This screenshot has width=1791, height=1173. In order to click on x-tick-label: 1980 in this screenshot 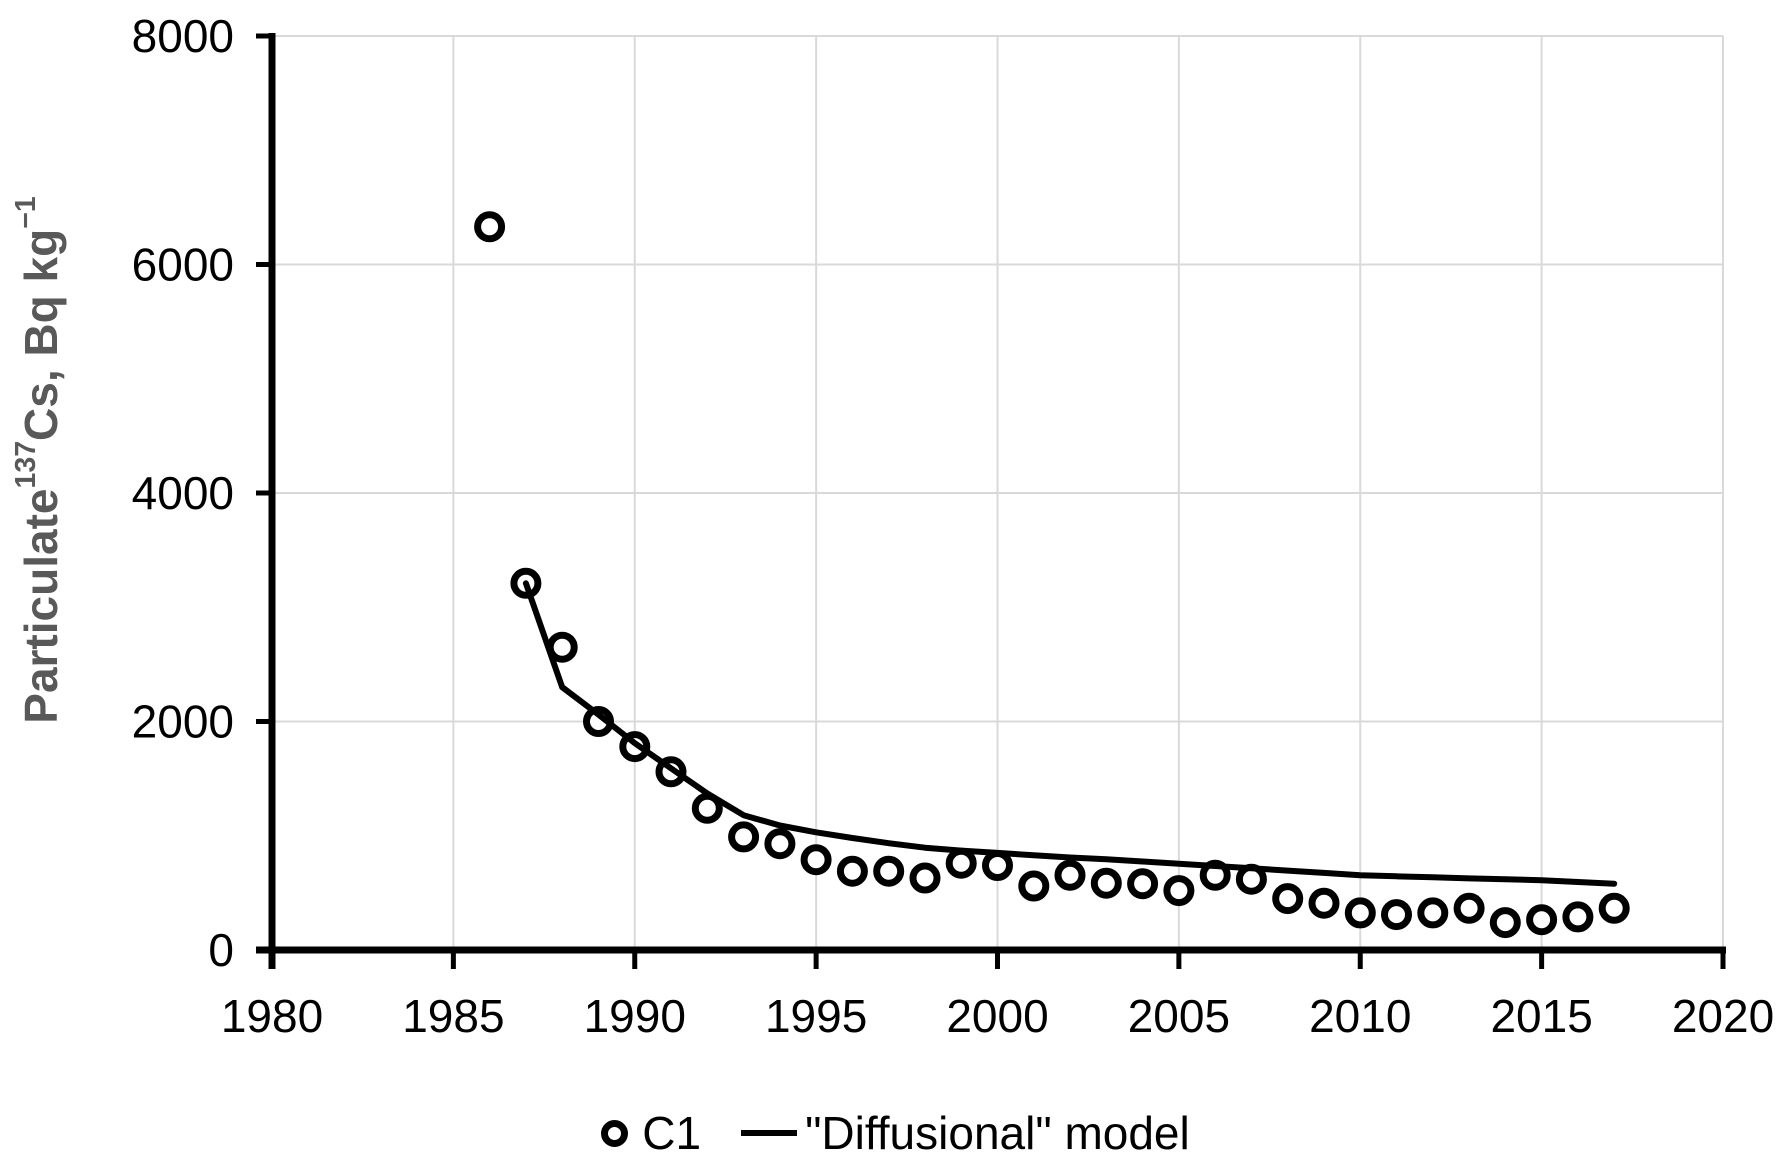, I will do `click(272, 1016)`.